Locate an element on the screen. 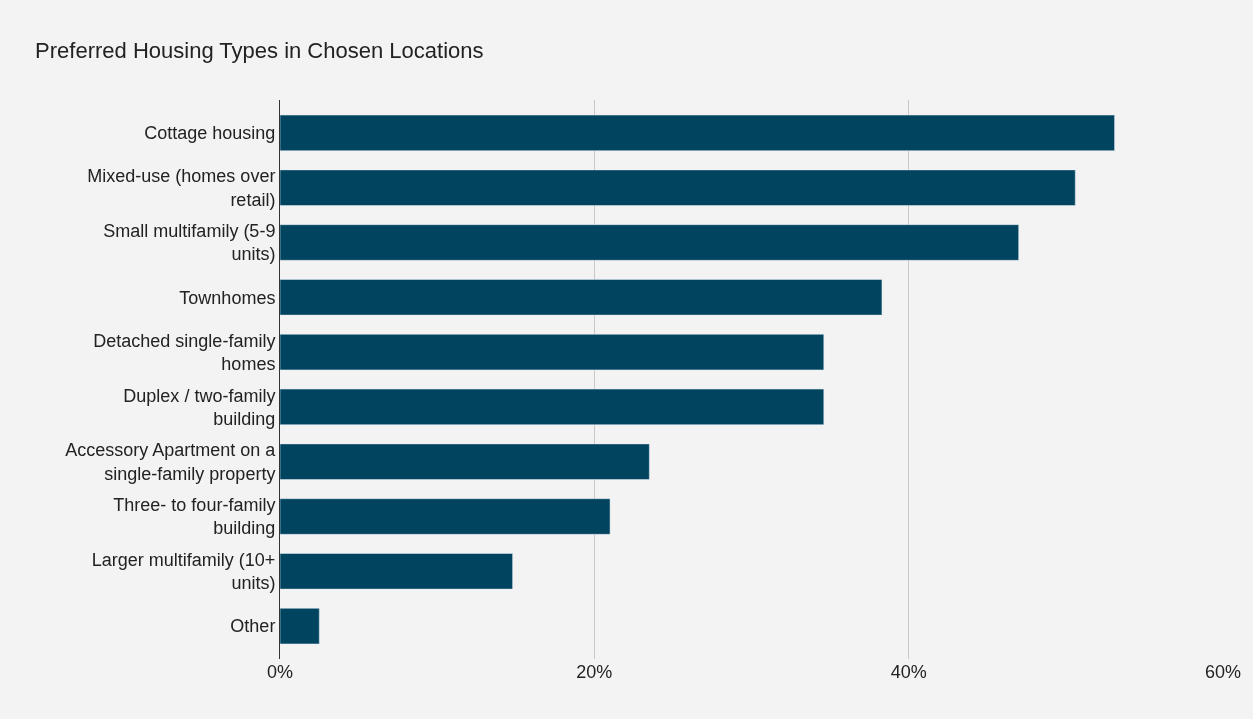 The width and height of the screenshot is (1253, 719). y-tick-label: Larger multifamily (10+ units) is located at coordinates (183, 571).